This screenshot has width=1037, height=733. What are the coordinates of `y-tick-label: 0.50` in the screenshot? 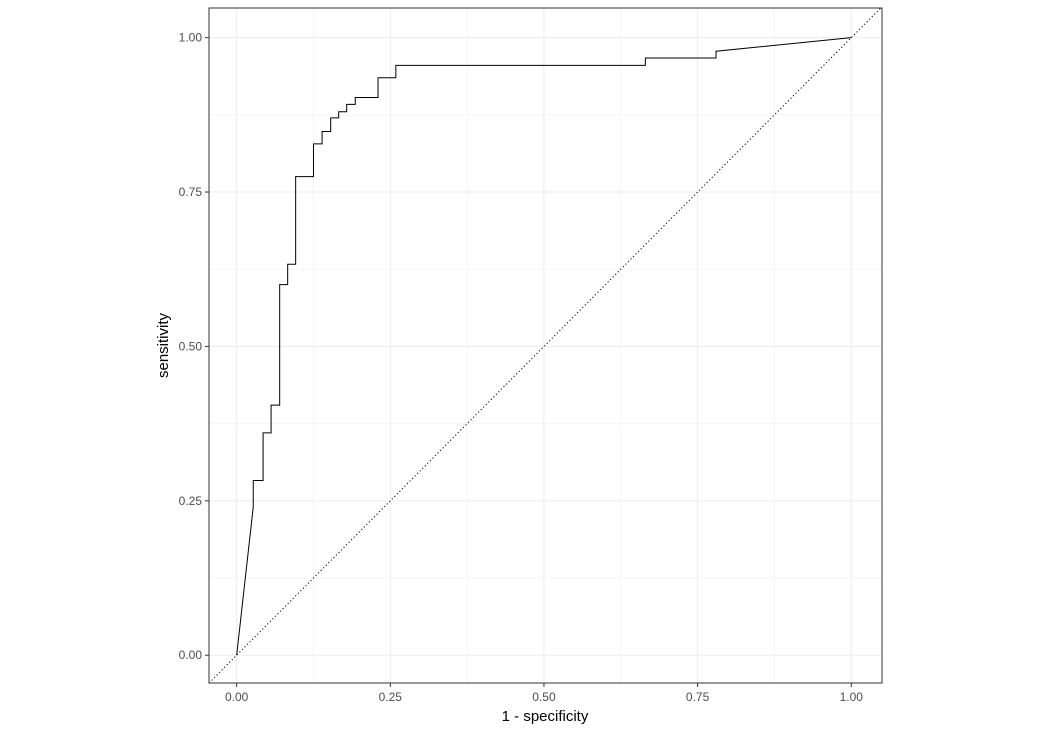 It's located at (191, 346).